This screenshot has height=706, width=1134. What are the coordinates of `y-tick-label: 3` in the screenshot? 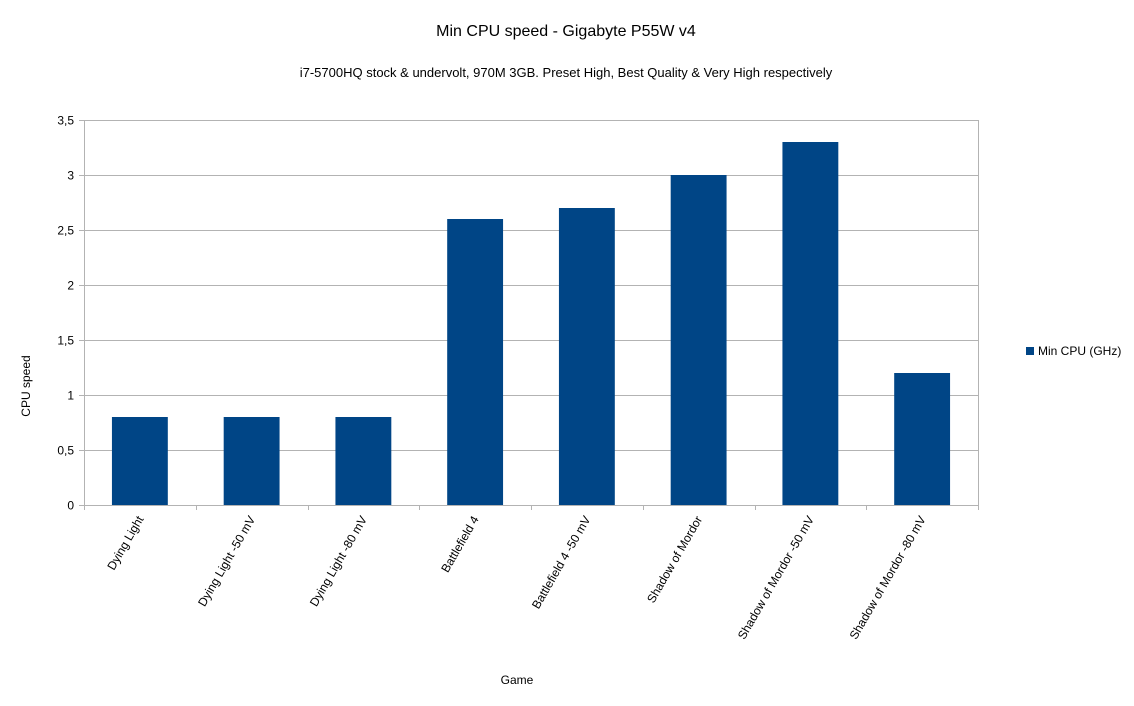 It's located at (70, 176).